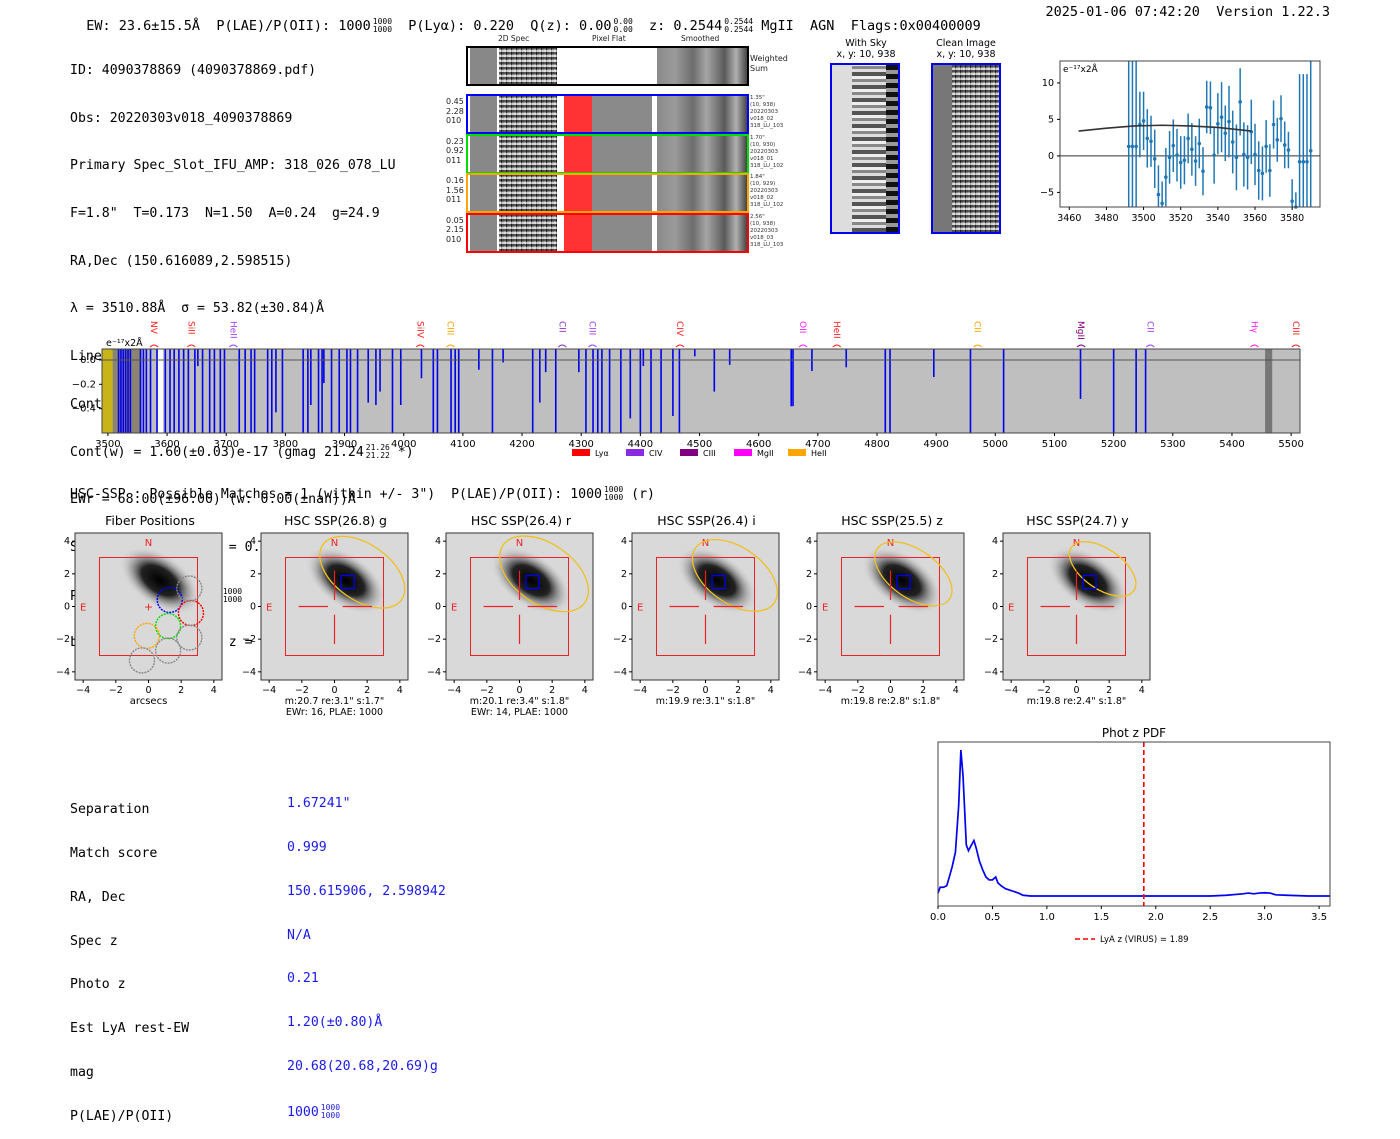  I want to click on timestamp-version: 2025-01-06 07:42:20 Version 1.22.3, so click(1188, 12).